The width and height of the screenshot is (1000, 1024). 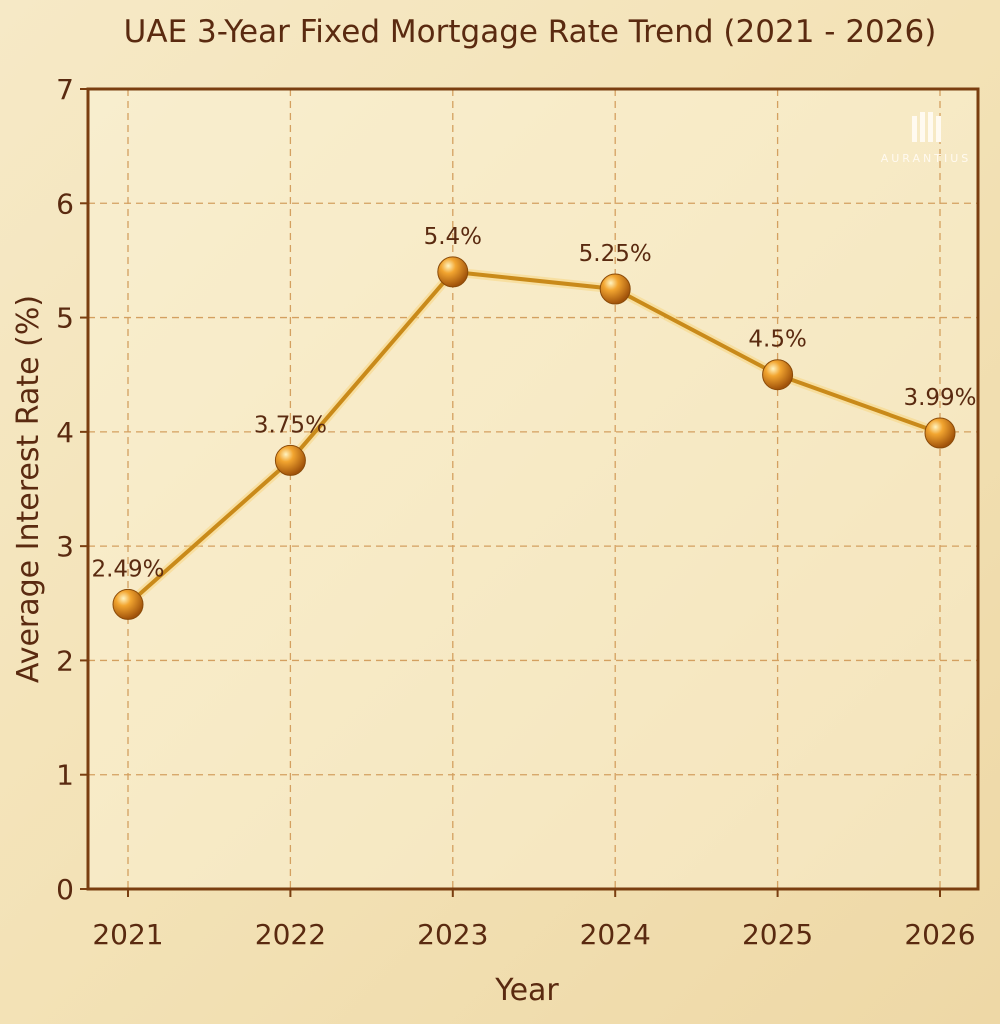 What do you see at coordinates (65, 203) in the screenshot?
I see `y-tick-label: 6` at bounding box center [65, 203].